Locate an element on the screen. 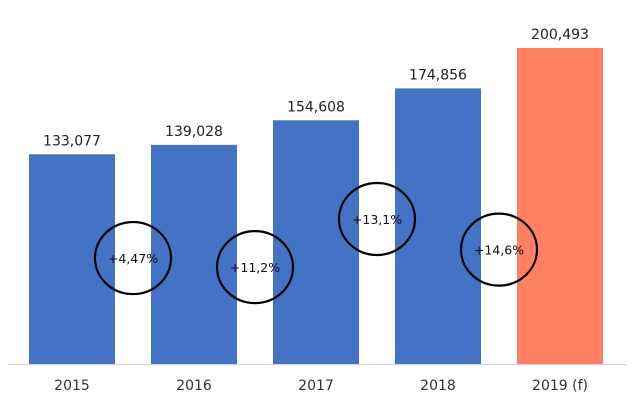 This screenshot has width=635, height=419. x-tick-label: 2017 is located at coordinates (316, 386).